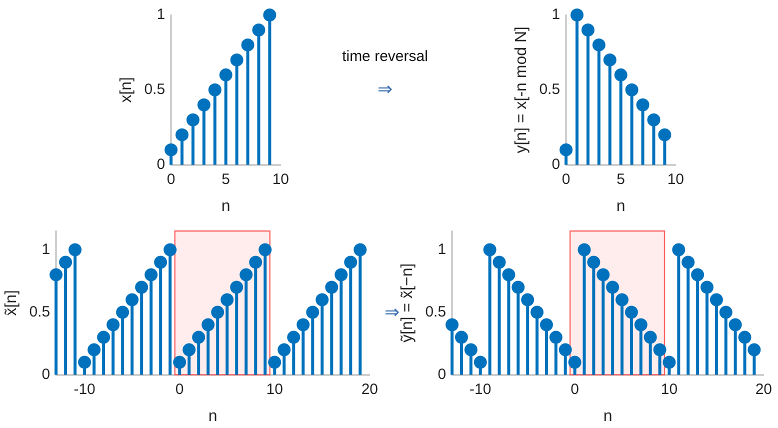 Image resolution: width=778 pixels, height=428 pixels. Describe the element at coordinates (574, 389) in the screenshot. I see `x-tick-label: 0` at that location.